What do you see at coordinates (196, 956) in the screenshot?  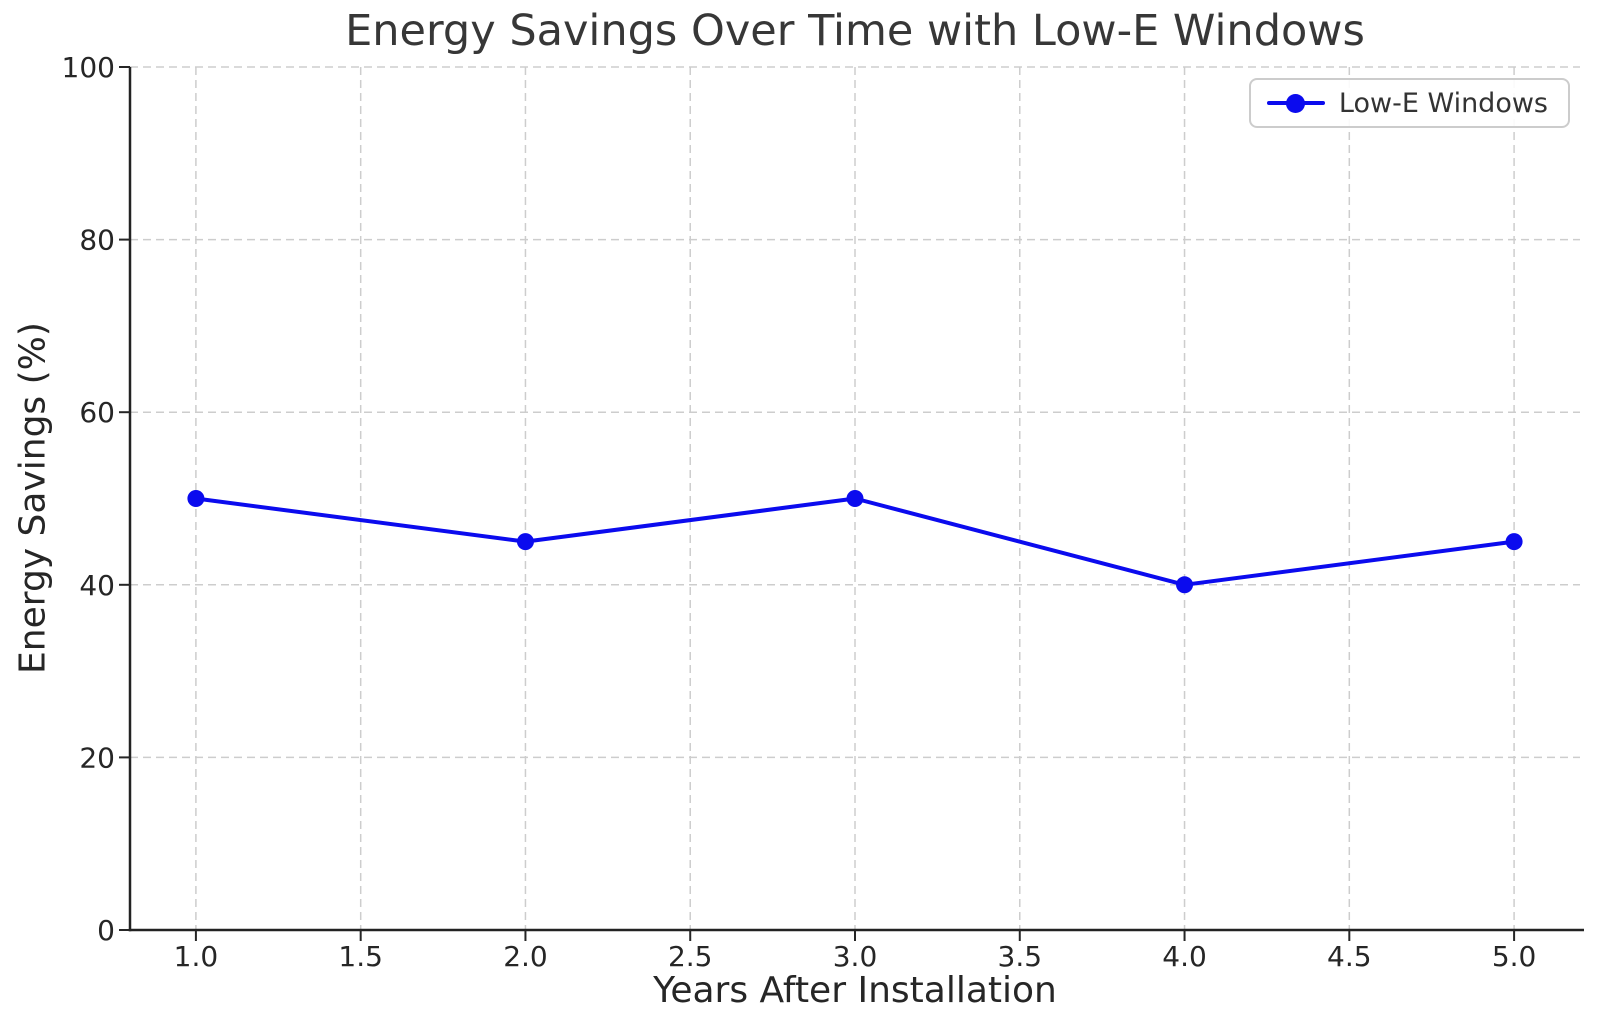 I see `x-tick-label: 1.0` at bounding box center [196, 956].